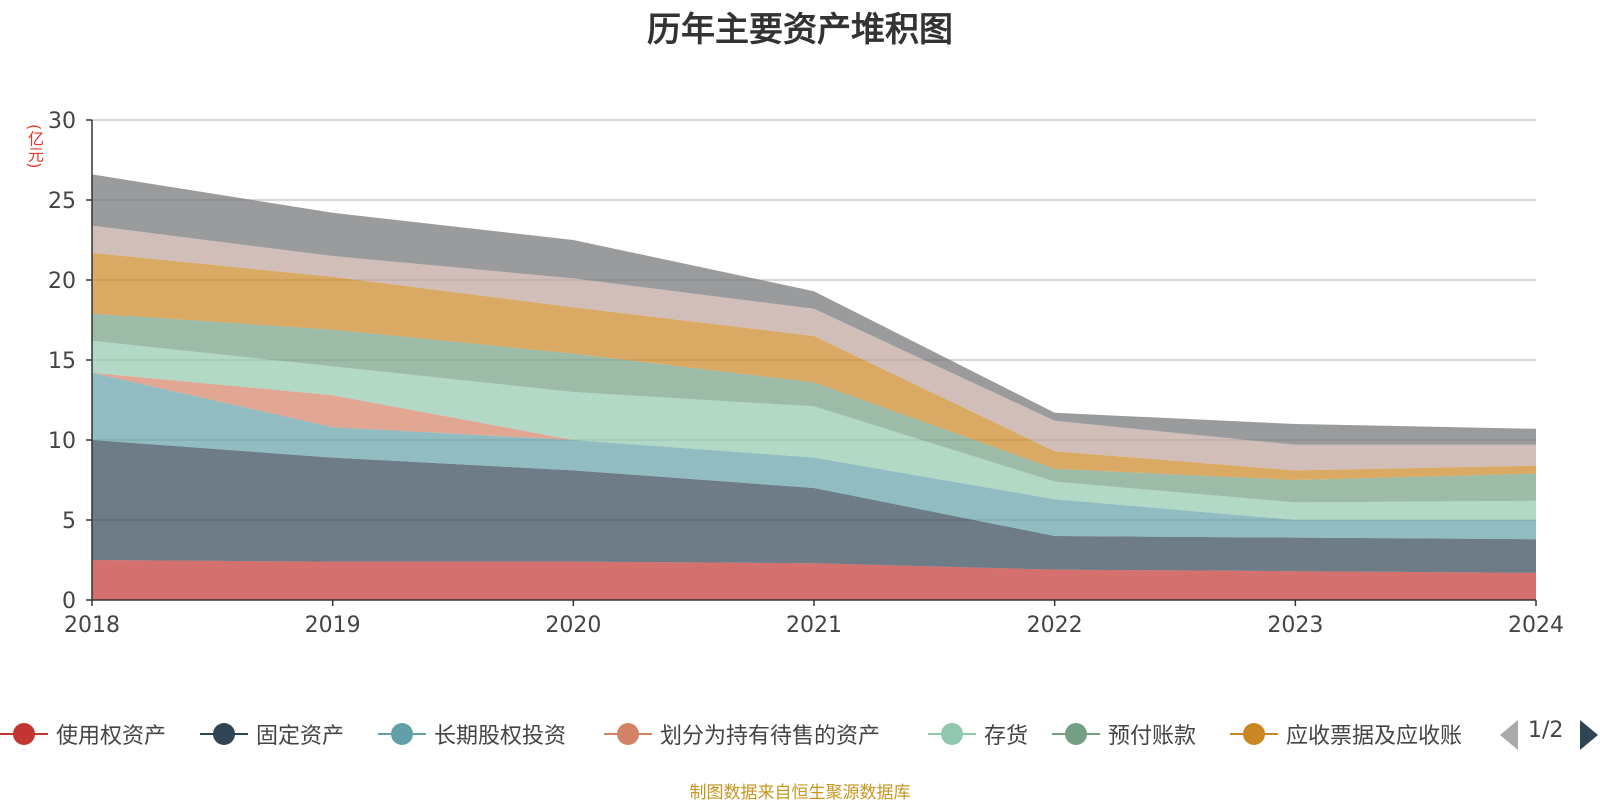 The height and width of the screenshot is (803, 1600). Describe the element at coordinates (62, 361) in the screenshot. I see `y-tick-label: 15` at that location.